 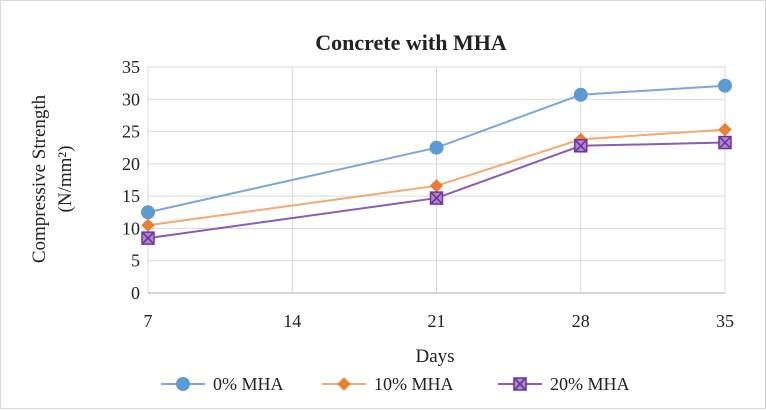 What do you see at coordinates (135, 261) in the screenshot?
I see `y-tick-label: 5` at bounding box center [135, 261].